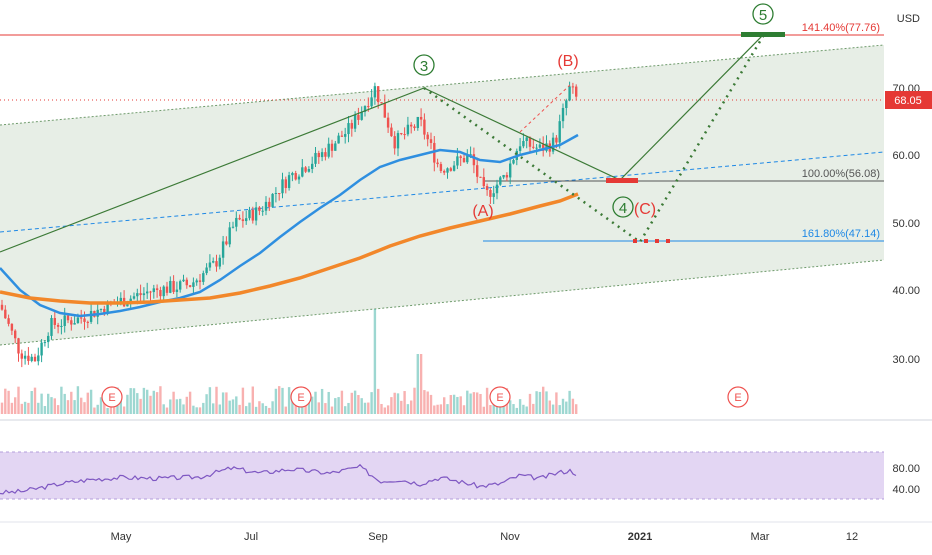  Describe the element at coordinates (841, 174) in the screenshot. I see `fib-100-label: 100.00%(56.08)` at that location.